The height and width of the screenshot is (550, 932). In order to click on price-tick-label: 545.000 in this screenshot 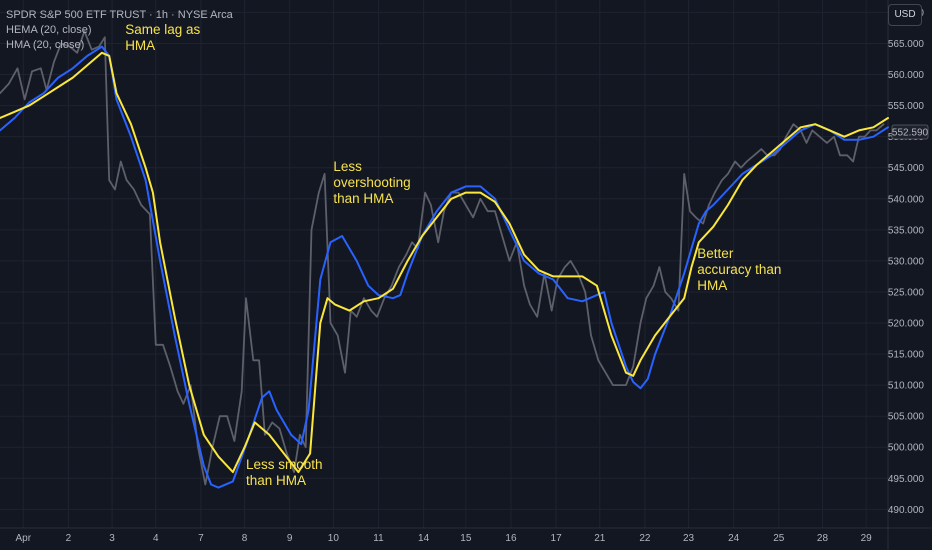, I will do `click(906, 168)`.